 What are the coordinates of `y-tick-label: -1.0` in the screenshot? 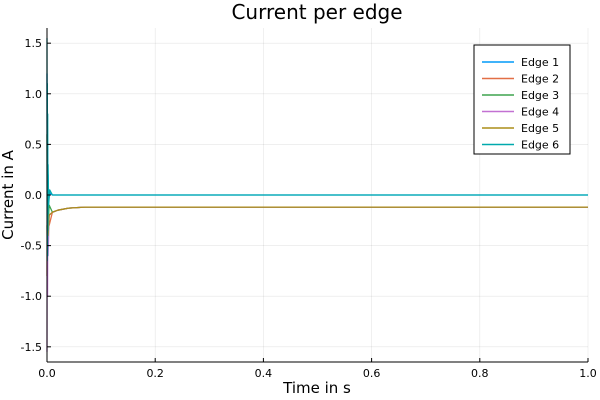 It's located at (31, 296).